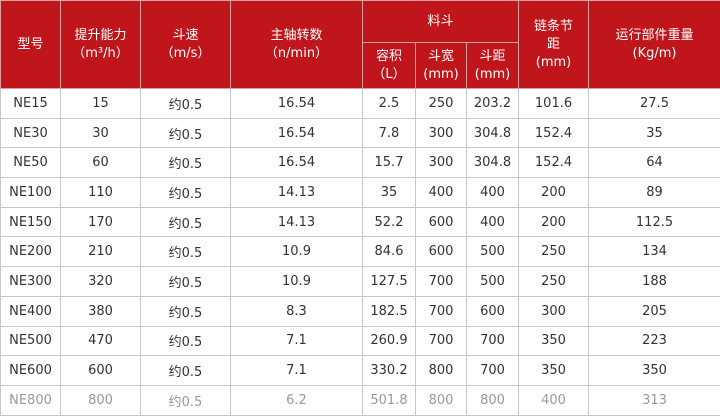  What do you see at coordinates (389, 57) in the screenshot?
I see `header-label: 容积` at bounding box center [389, 57].